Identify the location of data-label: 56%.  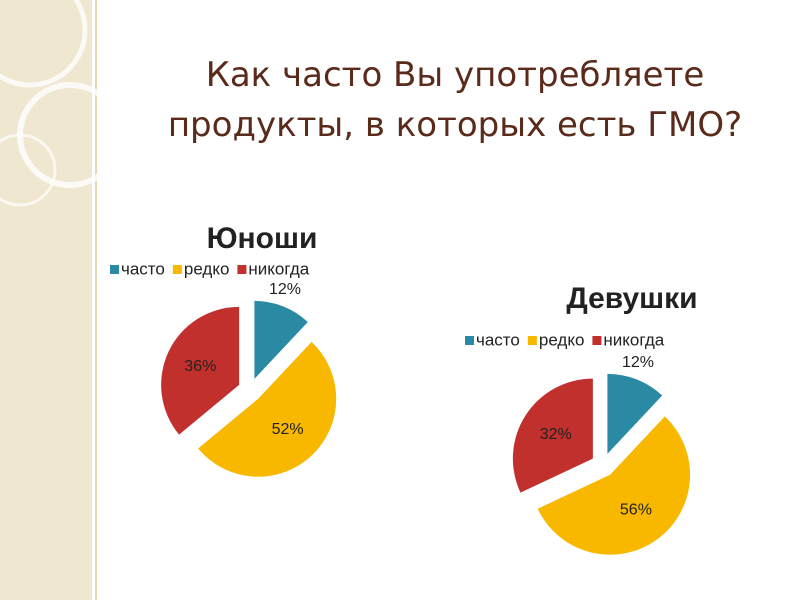
(636, 510).